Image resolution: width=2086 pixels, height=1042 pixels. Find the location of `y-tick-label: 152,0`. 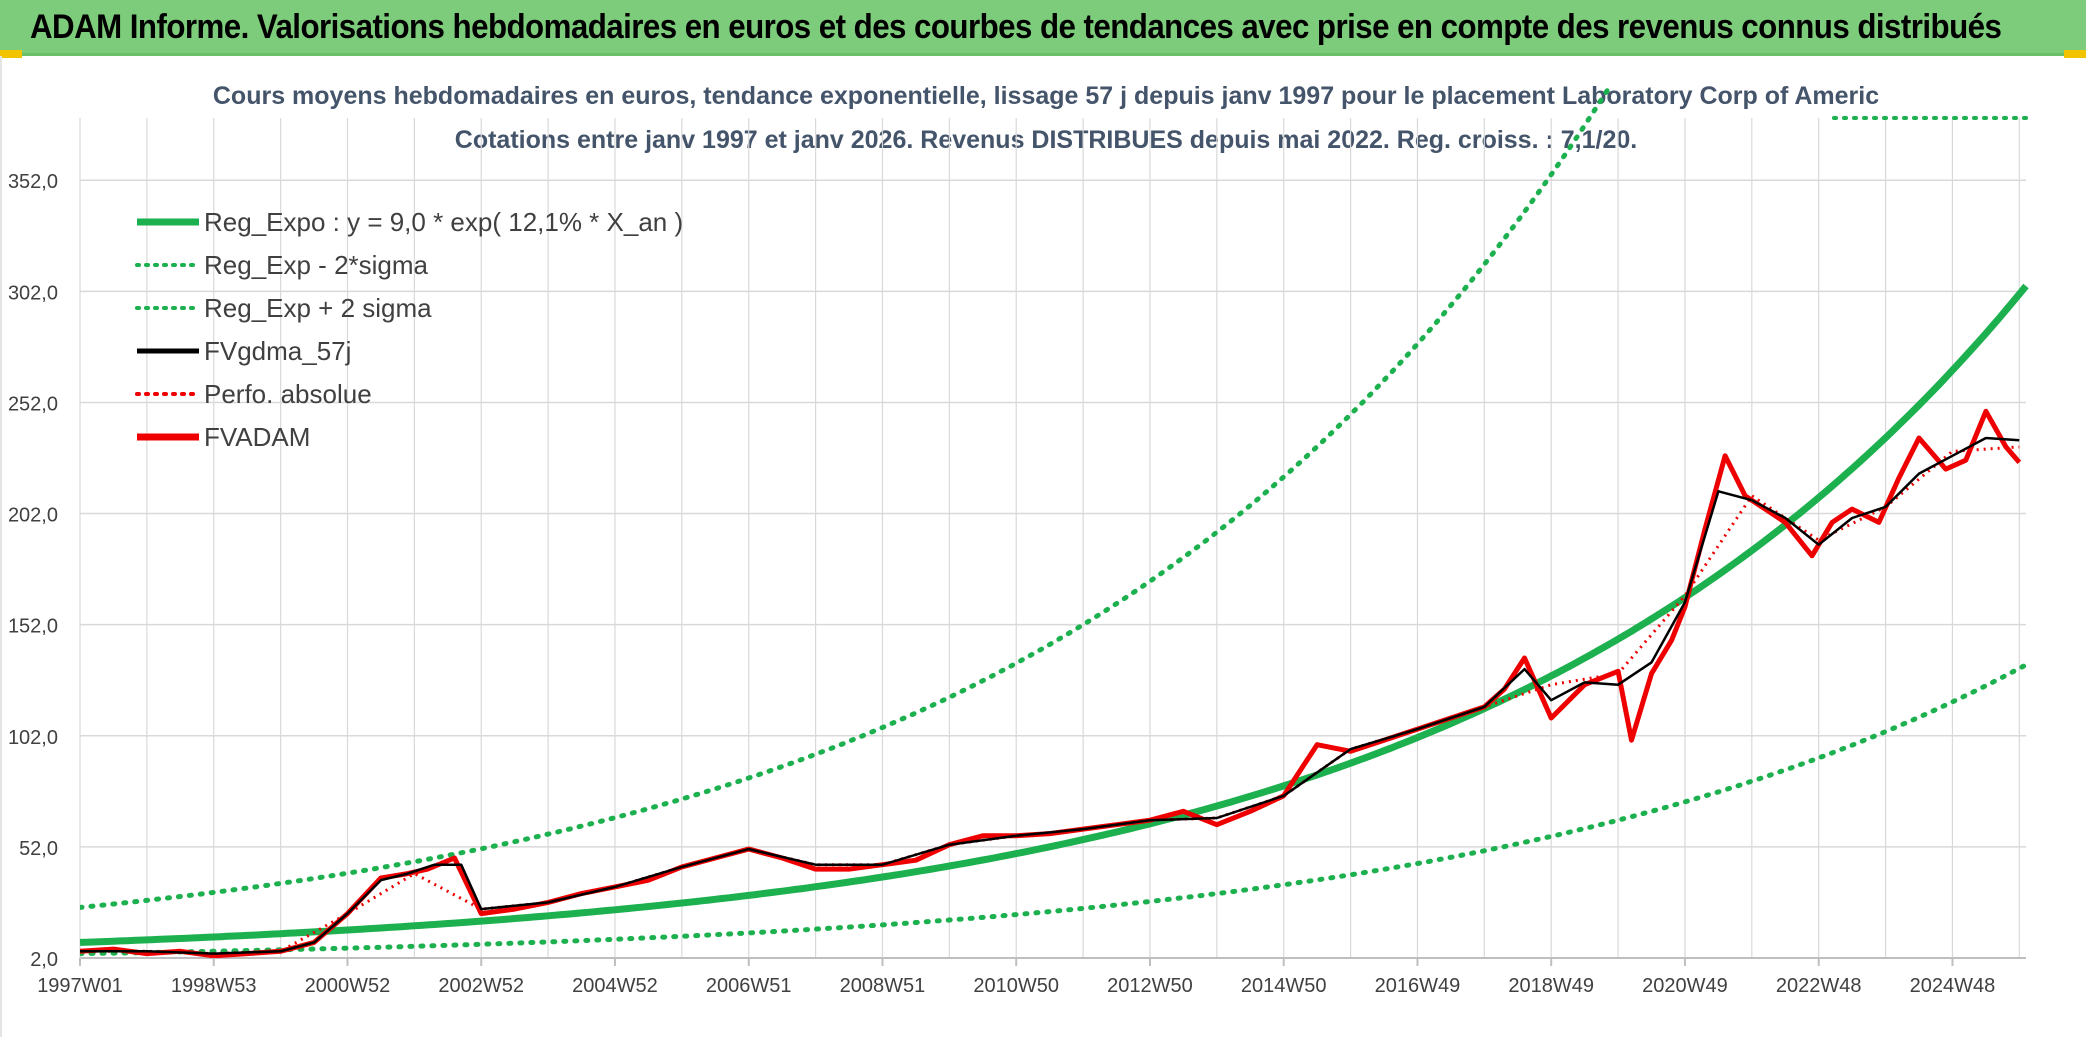

y-tick-label: 152,0 is located at coordinates (33, 627).